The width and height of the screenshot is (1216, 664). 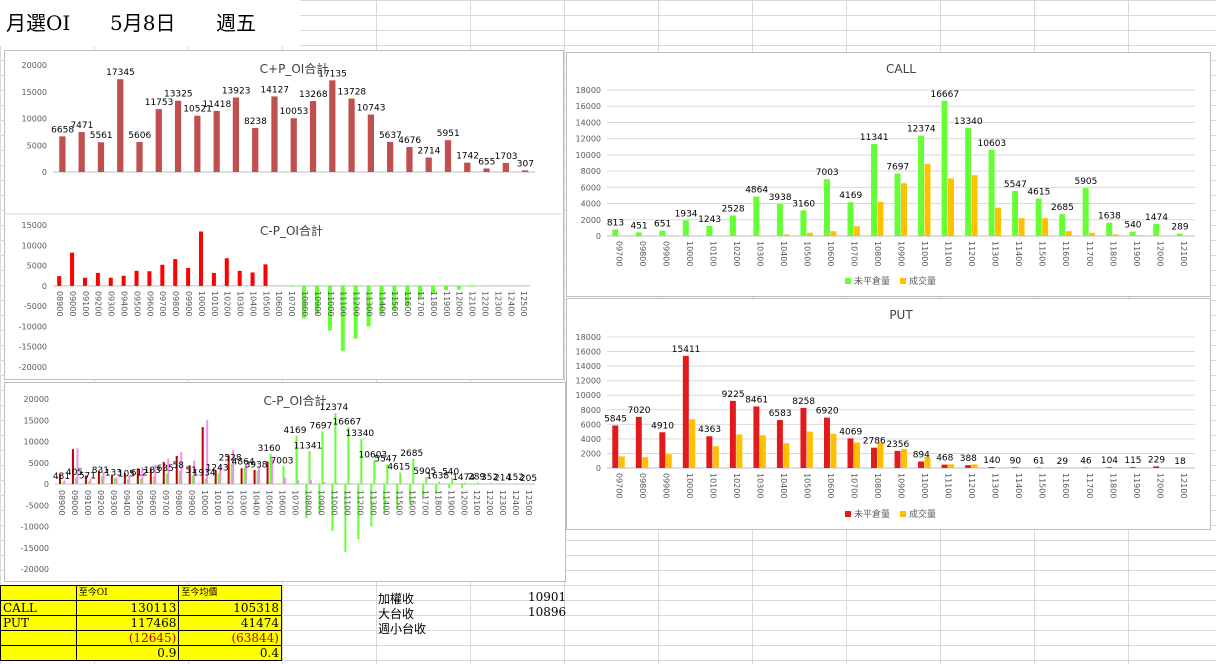 What do you see at coordinates (968, 459) in the screenshot?
I see `data-label: 388` at bounding box center [968, 459].